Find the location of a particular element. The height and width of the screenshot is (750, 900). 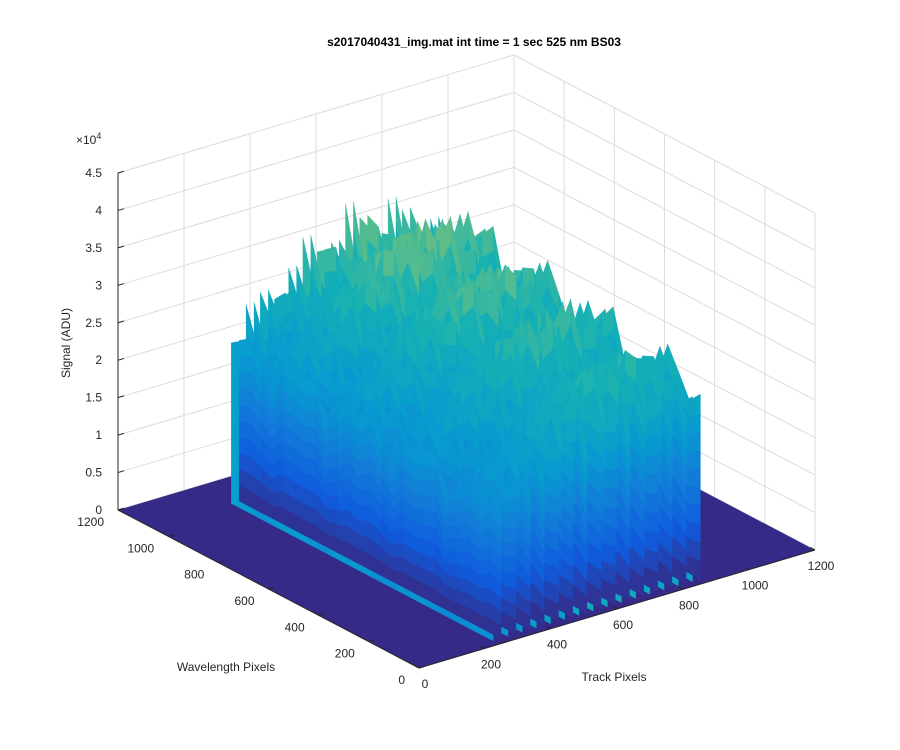

x-tick-label: 200 is located at coordinates (491, 664).